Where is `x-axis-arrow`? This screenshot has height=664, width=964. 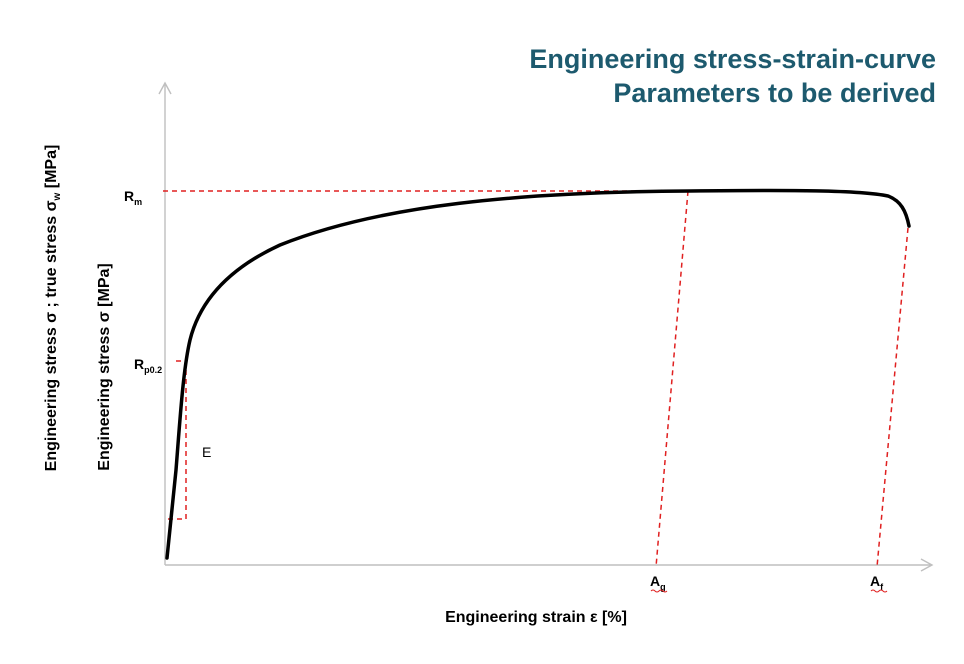 x-axis-arrow is located at coordinates (927, 565).